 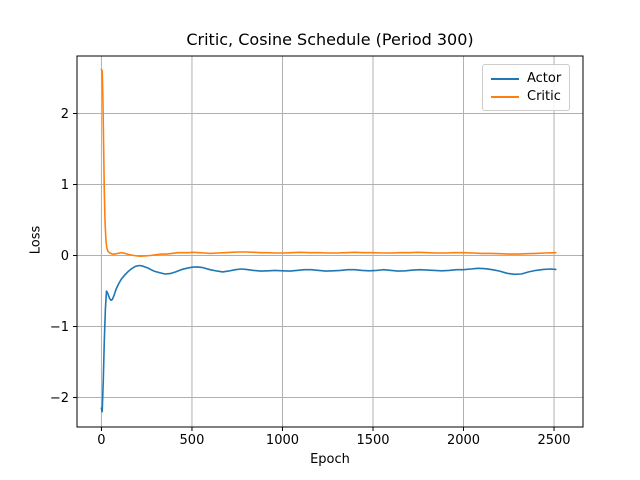 What do you see at coordinates (463, 440) in the screenshot?
I see `x-tick-label: 2000` at bounding box center [463, 440].